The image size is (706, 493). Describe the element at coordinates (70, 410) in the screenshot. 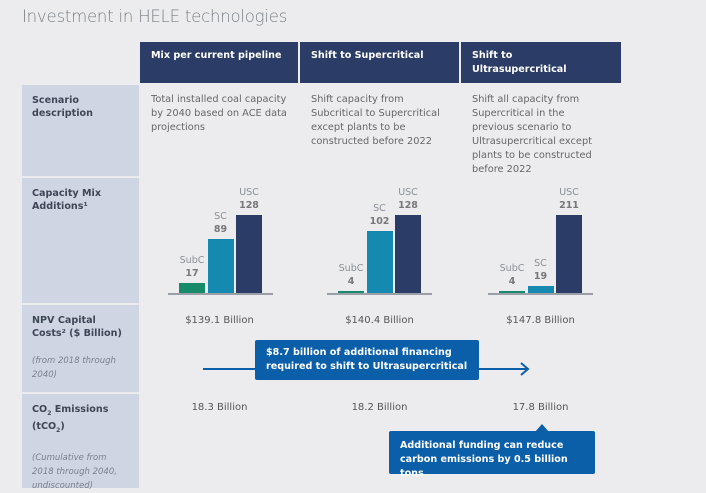

I see `co2-label-text: CO2 Emissions` at that location.